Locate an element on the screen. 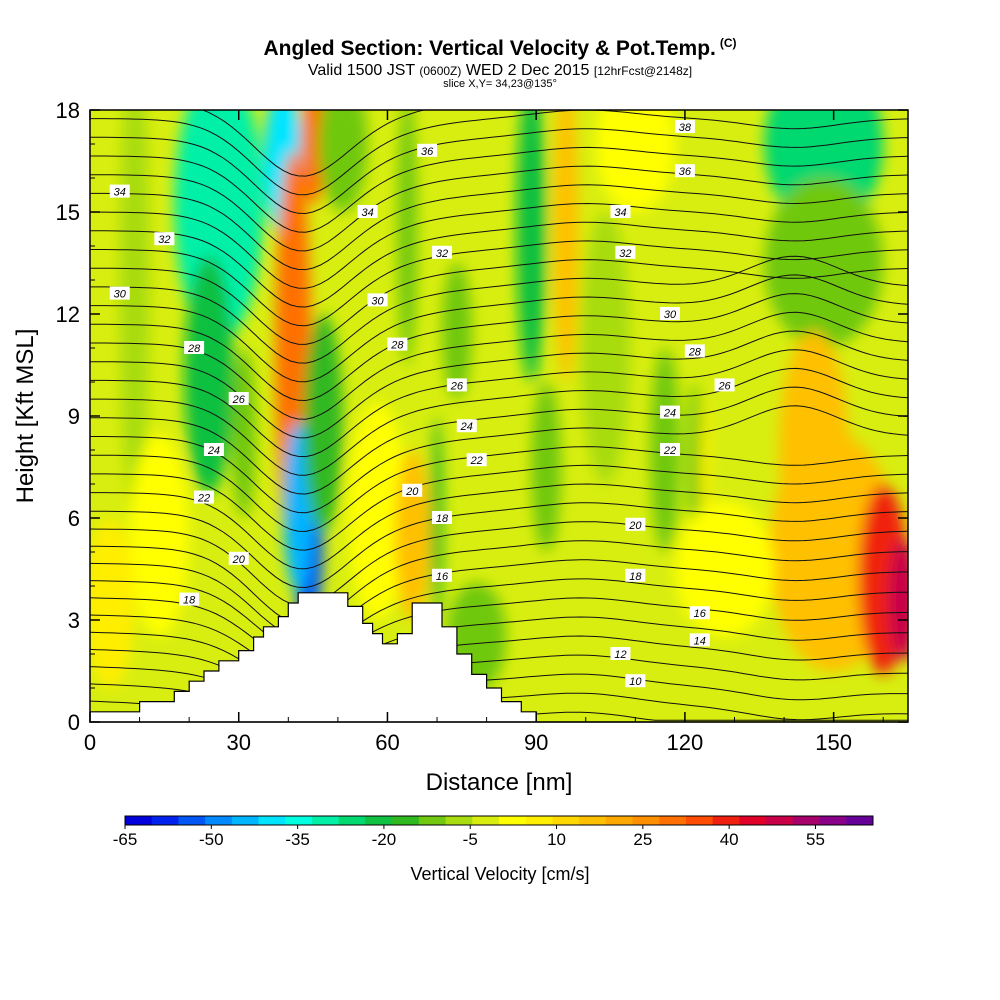  contour-label: 16 is located at coordinates (441, 575).